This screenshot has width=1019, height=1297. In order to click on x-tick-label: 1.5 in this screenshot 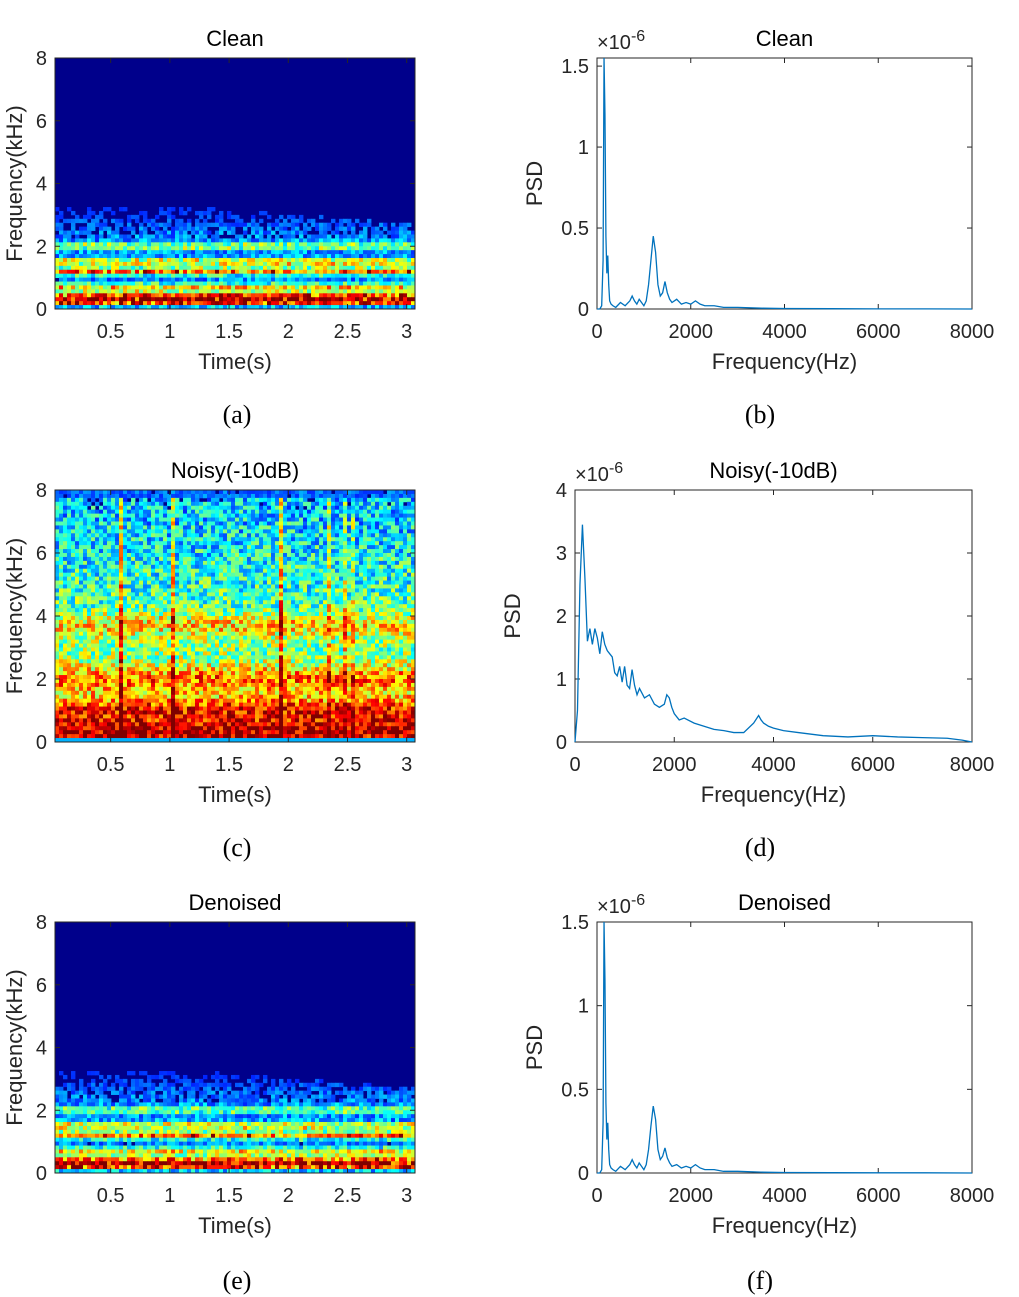, I will do `click(229, 332)`.